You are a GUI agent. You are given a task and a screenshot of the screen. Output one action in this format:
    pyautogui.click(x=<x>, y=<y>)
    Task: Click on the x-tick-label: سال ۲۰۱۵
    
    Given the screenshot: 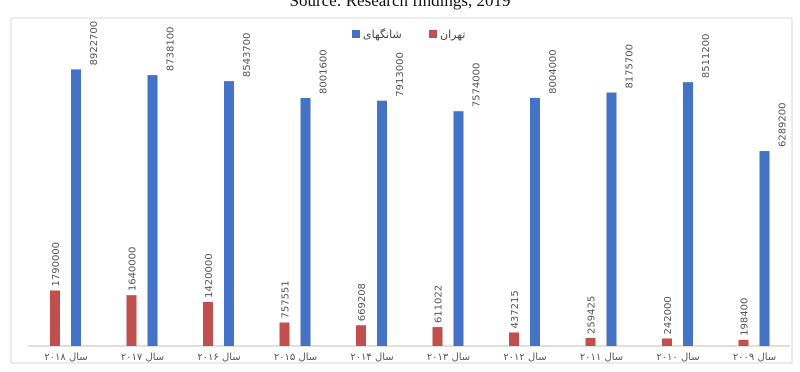 What is the action you would take?
    pyautogui.click(x=295, y=357)
    